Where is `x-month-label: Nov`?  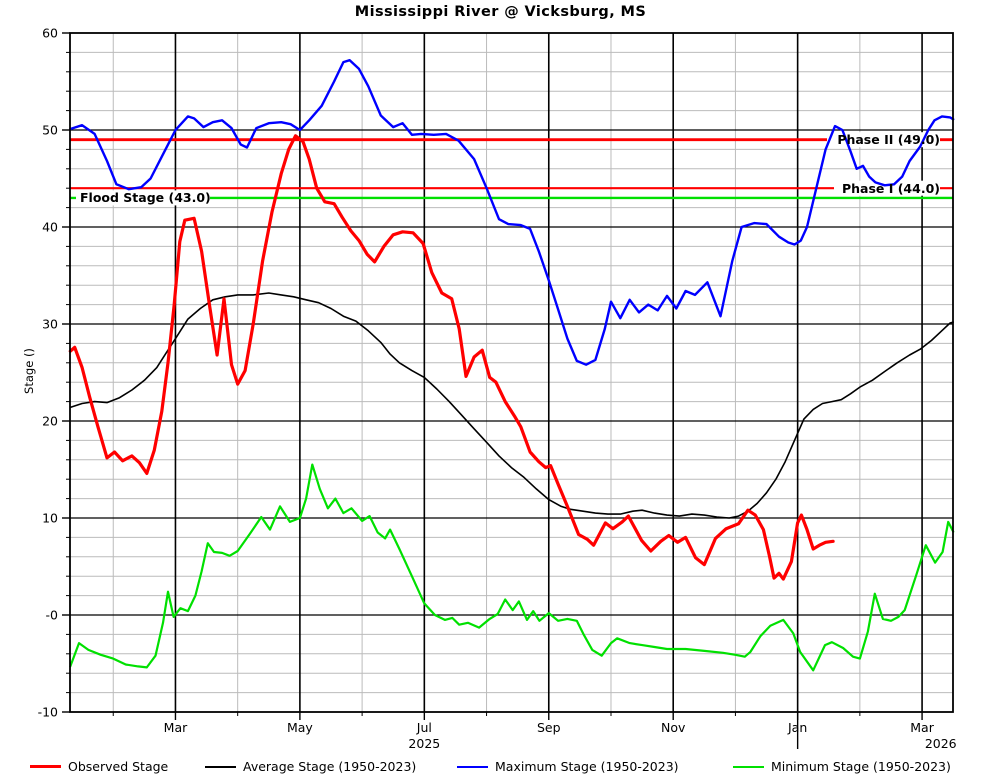 x-month-label: Nov is located at coordinates (673, 727).